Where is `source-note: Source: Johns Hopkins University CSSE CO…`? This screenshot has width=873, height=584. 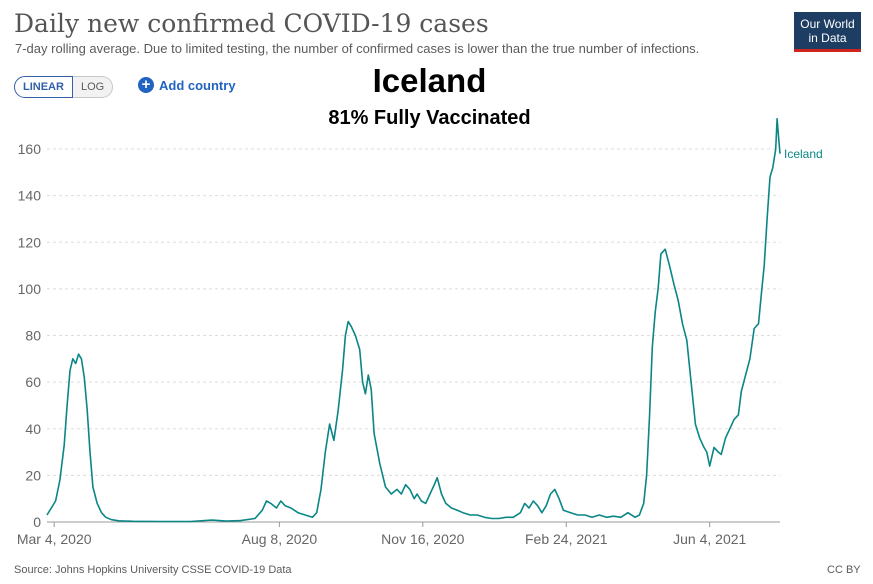
source-note: Source: Johns Hopkins University CSSE CO… is located at coordinates (153, 570).